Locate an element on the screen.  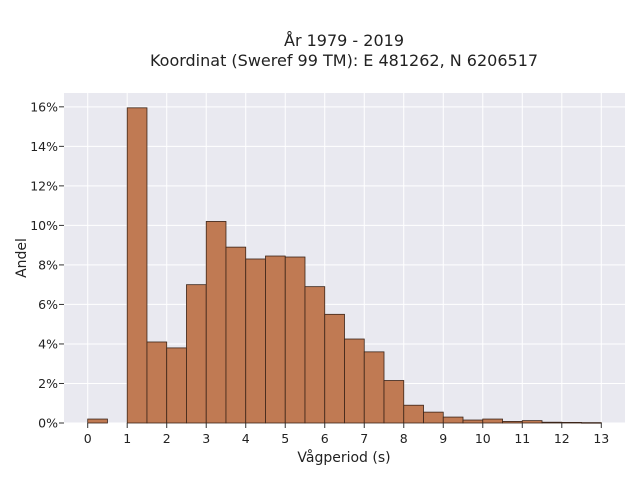
x-tick-label: 0 is located at coordinates (88, 438).